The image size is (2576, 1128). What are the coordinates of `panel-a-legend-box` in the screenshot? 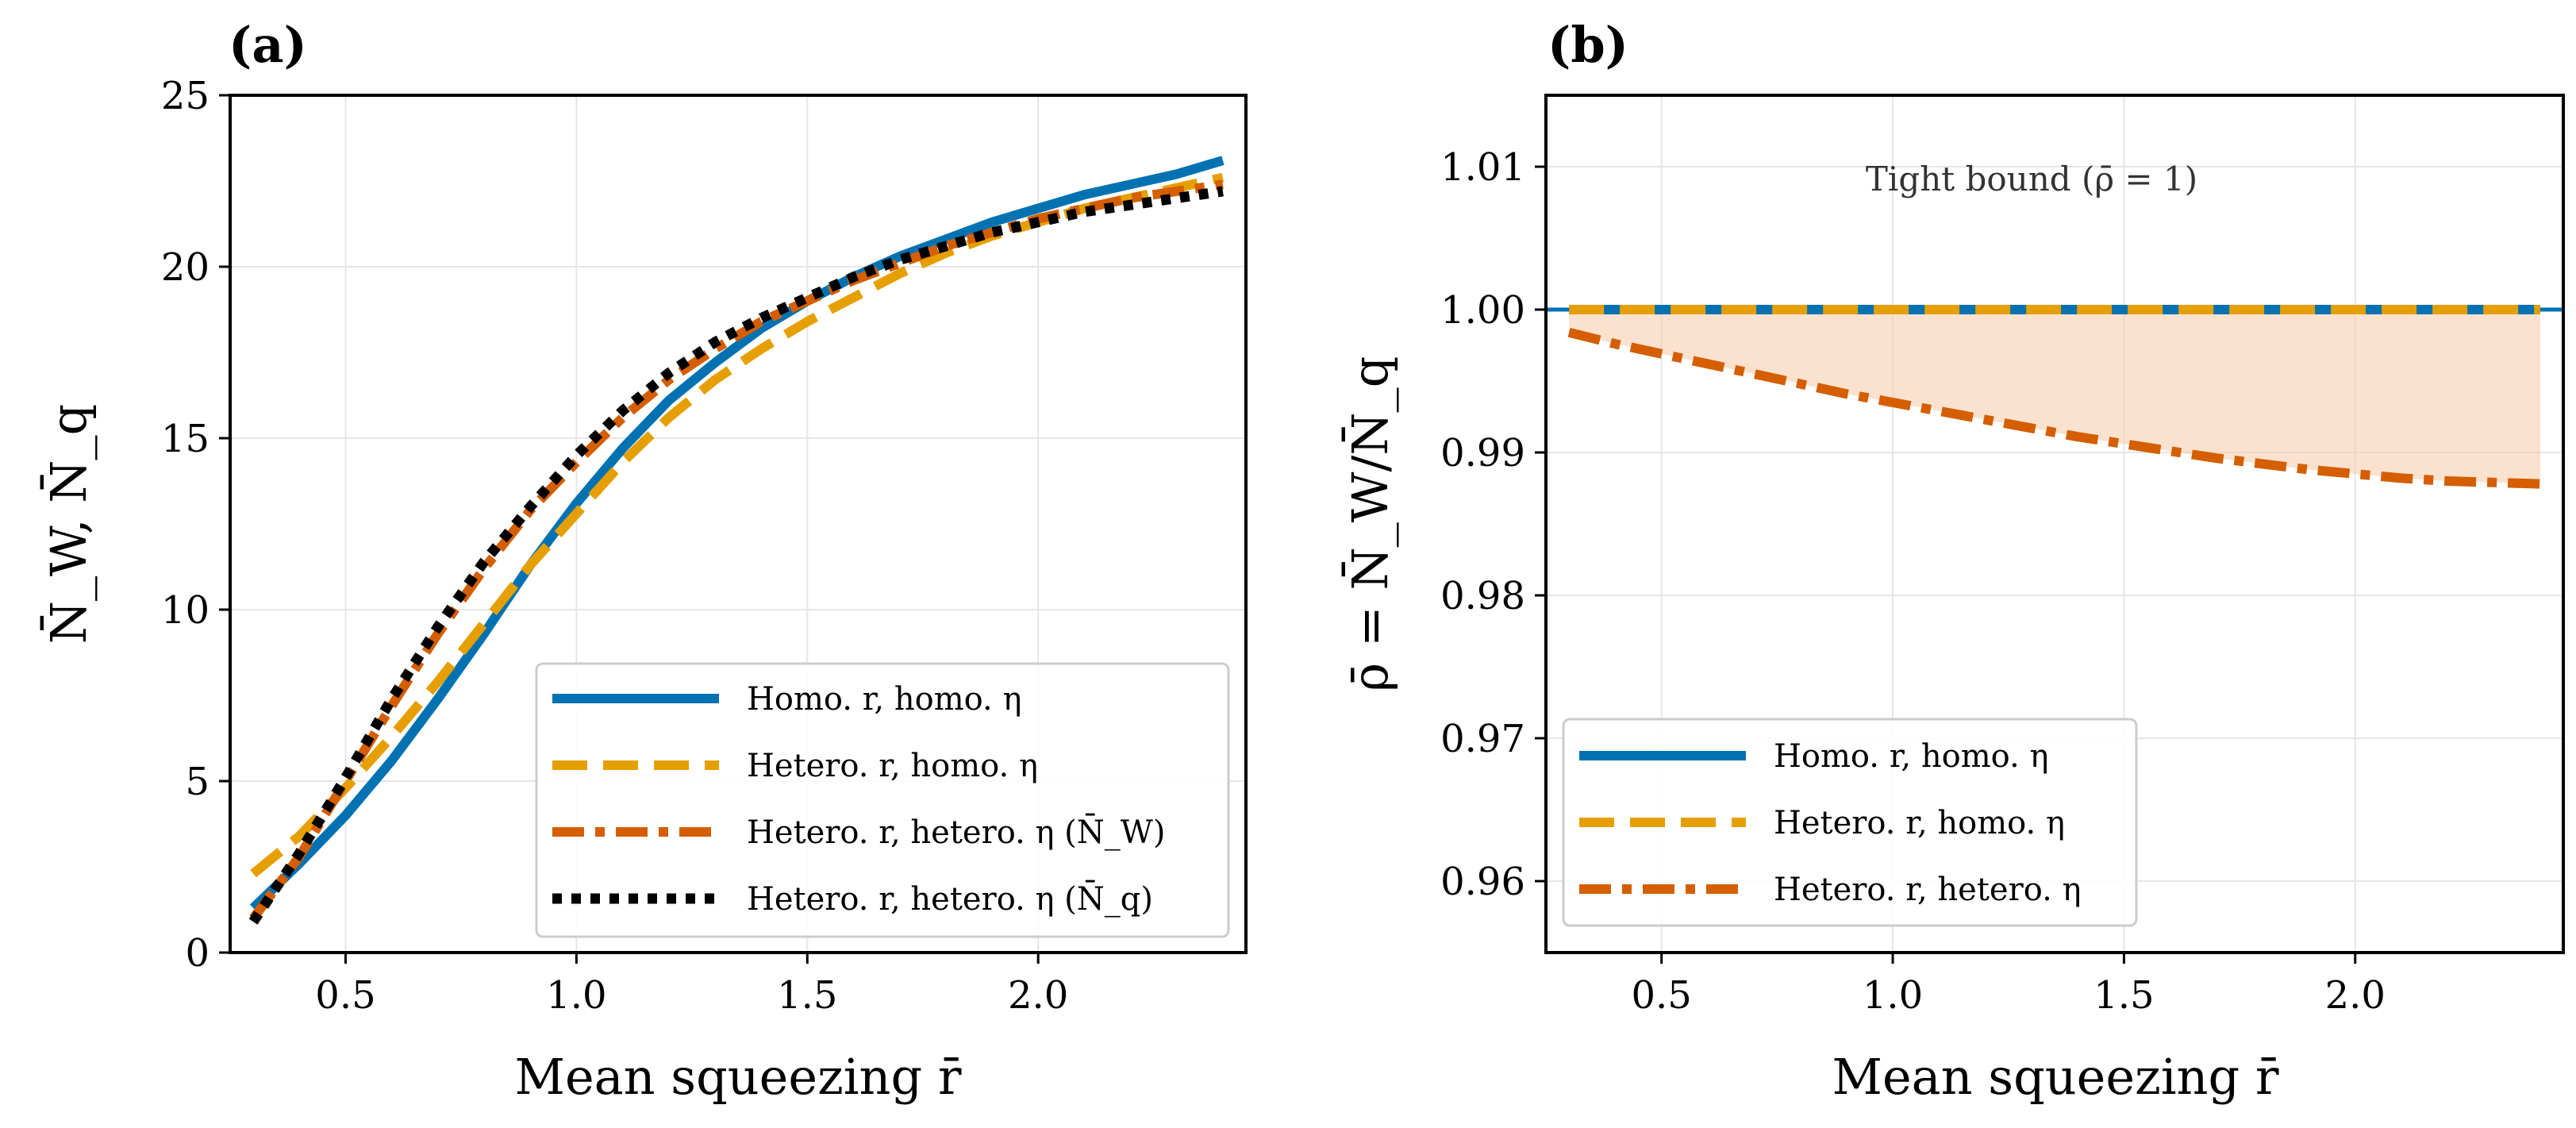 It's located at (883, 800).